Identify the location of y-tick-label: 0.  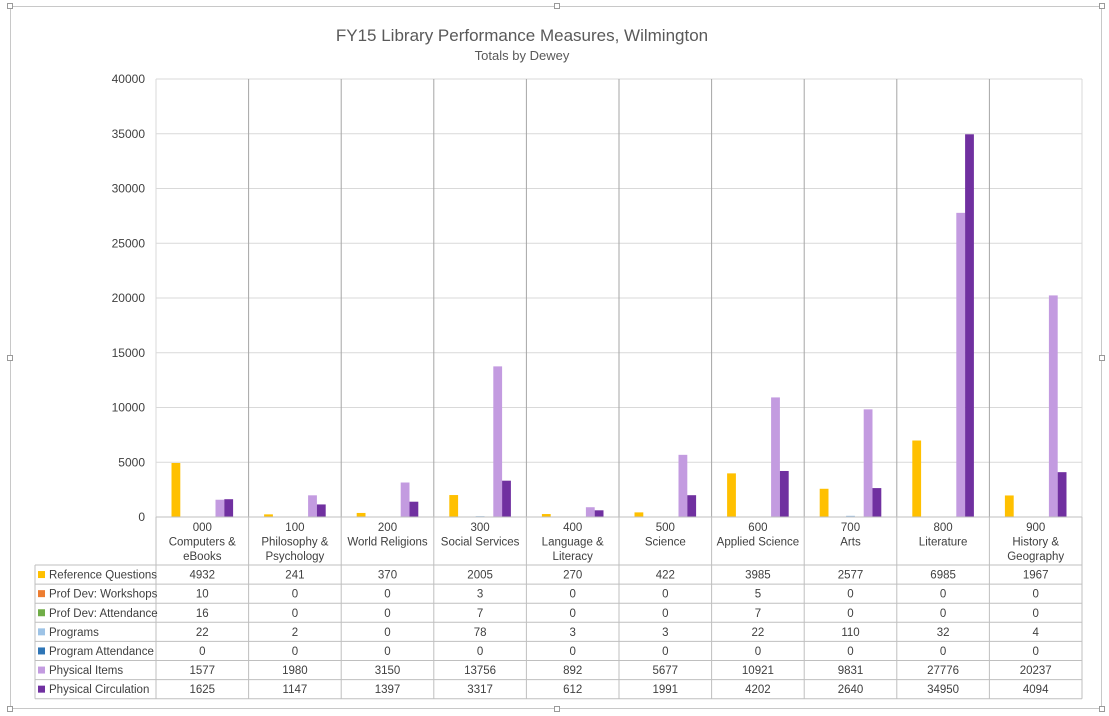
(141, 517).